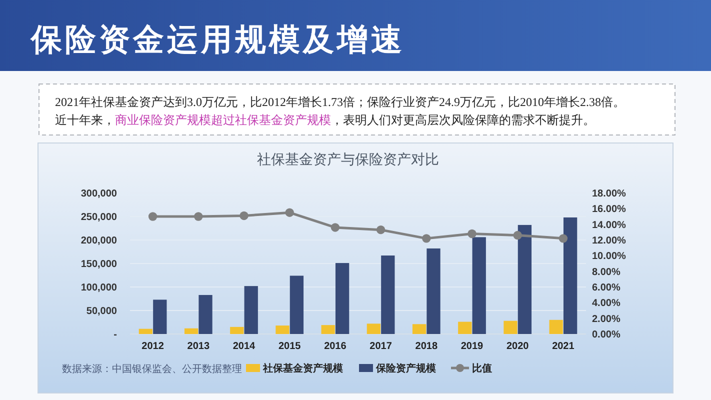 This screenshot has width=711, height=400. What do you see at coordinates (482, 368) in the screenshot?
I see `legend-label: 比值` at bounding box center [482, 368].